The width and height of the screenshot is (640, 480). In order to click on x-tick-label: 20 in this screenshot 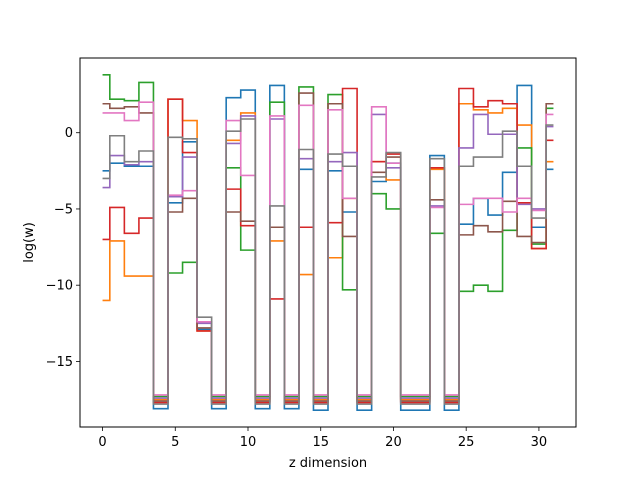, I will do `click(393, 442)`.